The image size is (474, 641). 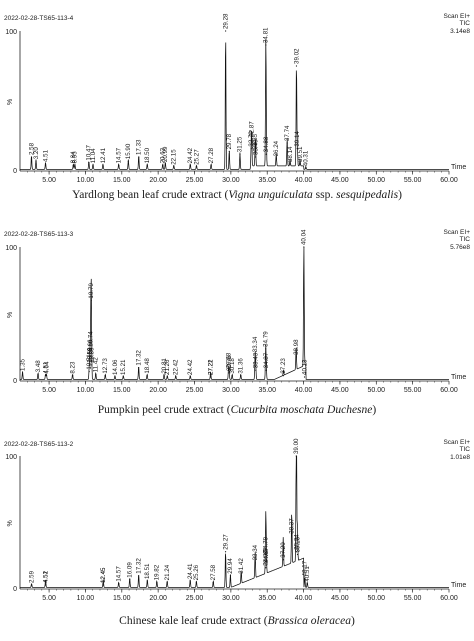 I want to click on peak-label: 22.42, so click(x=176, y=367).